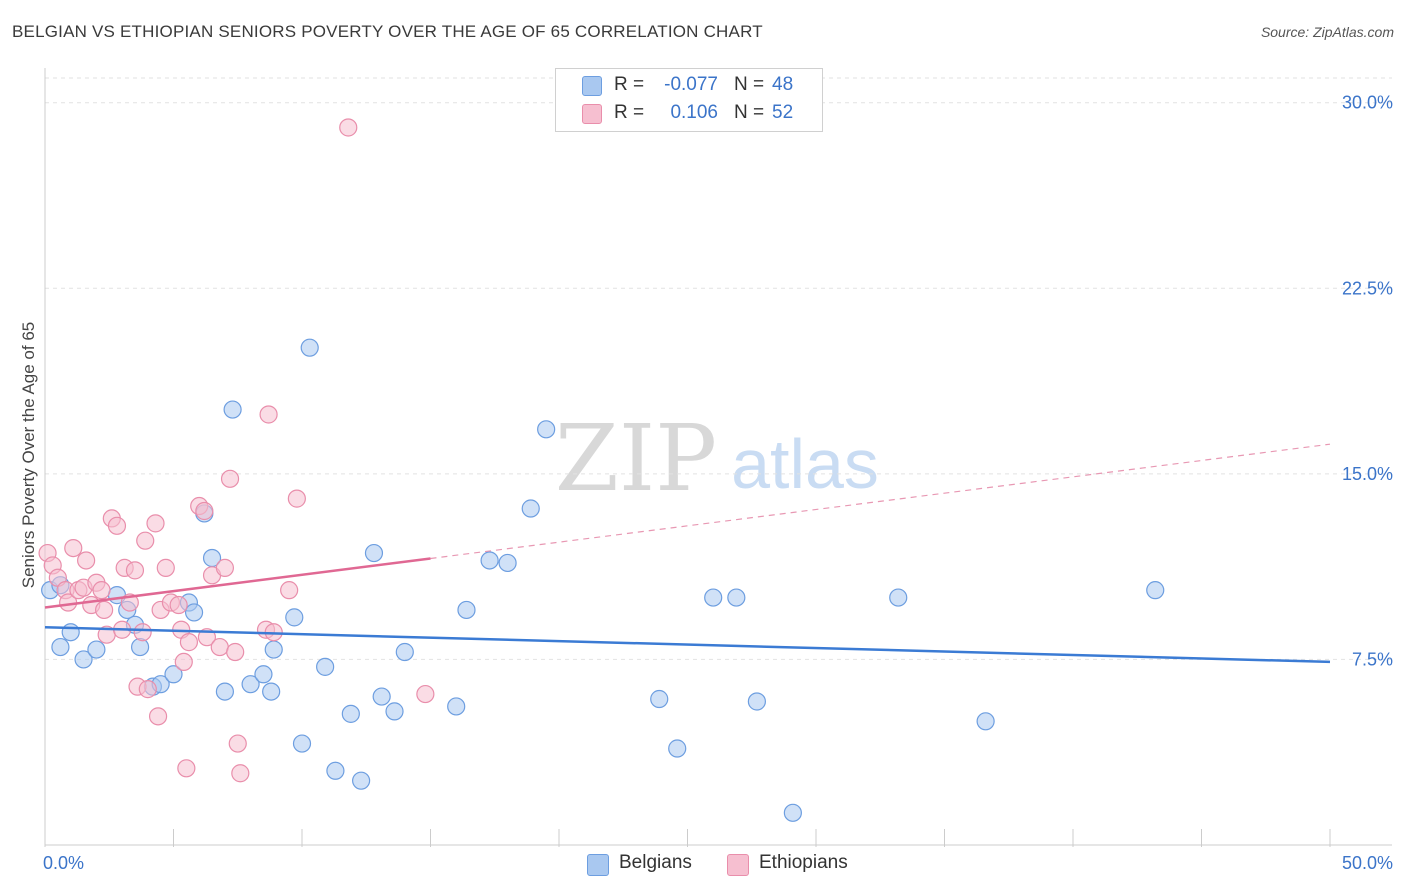 The width and height of the screenshot is (1406, 892). What do you see at coordinates (636, 458) in the screenshot?
I see `watermark-zip: ZIP` at bounding box center [636, 458].